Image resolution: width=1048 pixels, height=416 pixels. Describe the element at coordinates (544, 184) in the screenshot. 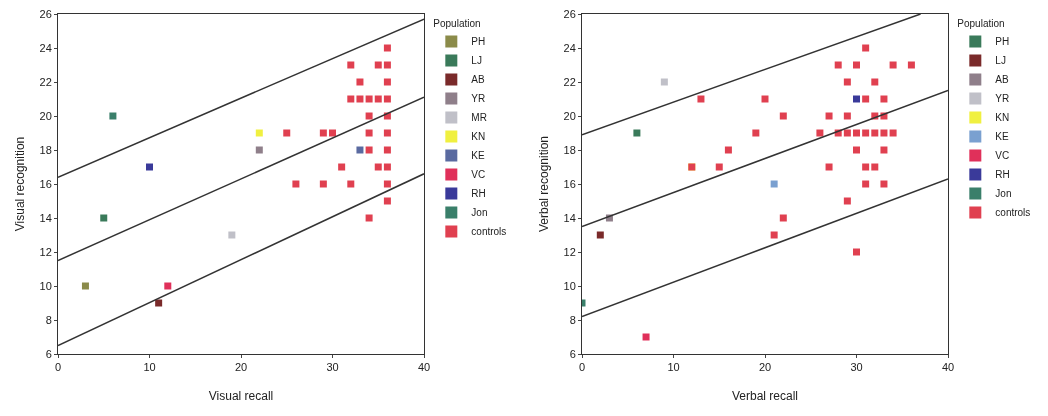

I see `y-axis-title: Verbal recognition` at that location.